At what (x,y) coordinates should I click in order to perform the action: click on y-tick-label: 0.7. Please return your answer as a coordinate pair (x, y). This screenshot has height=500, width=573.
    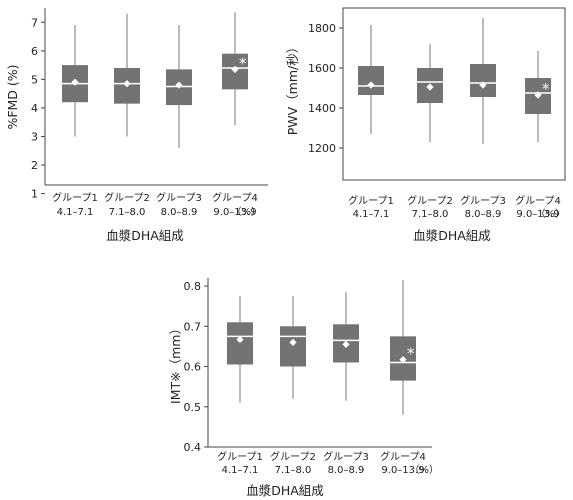
    Looking at the image, I should click on (193, 326).